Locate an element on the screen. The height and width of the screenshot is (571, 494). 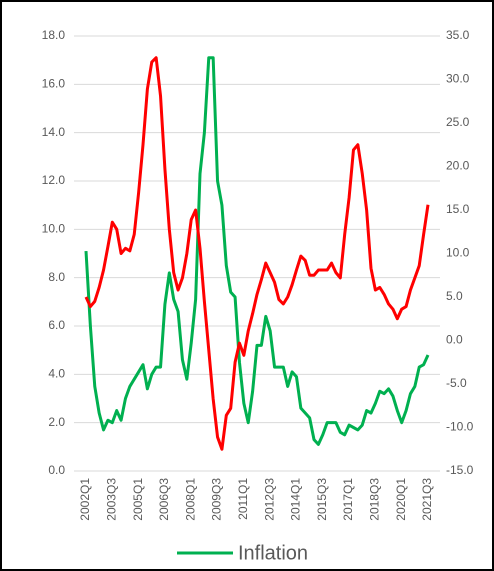
x-tick-label: 2017Q1 is located at coordinates (348, 499).